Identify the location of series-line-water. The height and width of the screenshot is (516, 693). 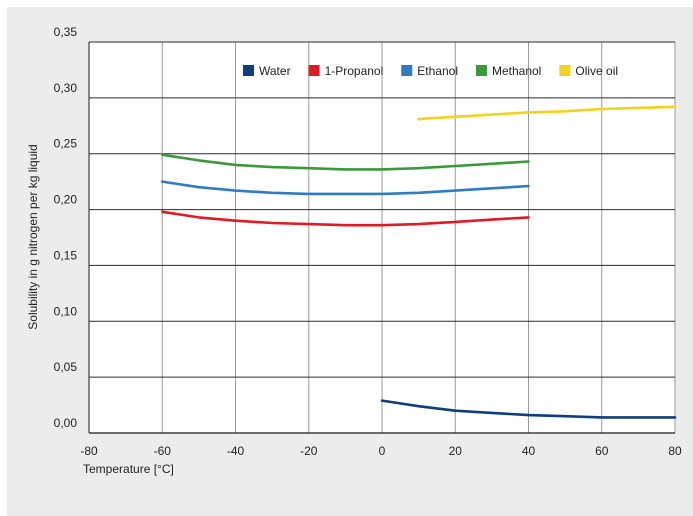
(528, 409).